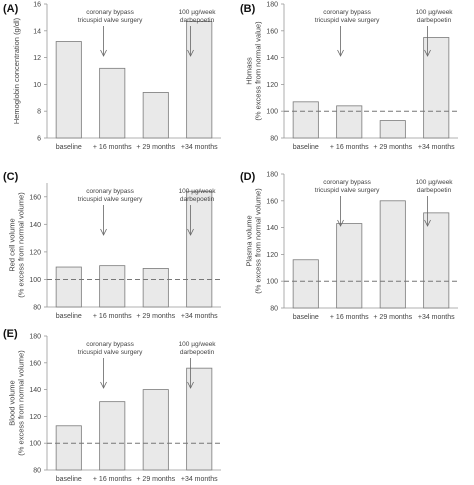 Image resolution: width=474 pixels, height=485 pixels. I want to click on y-axis-title: Hbmass, so click(249, 71).